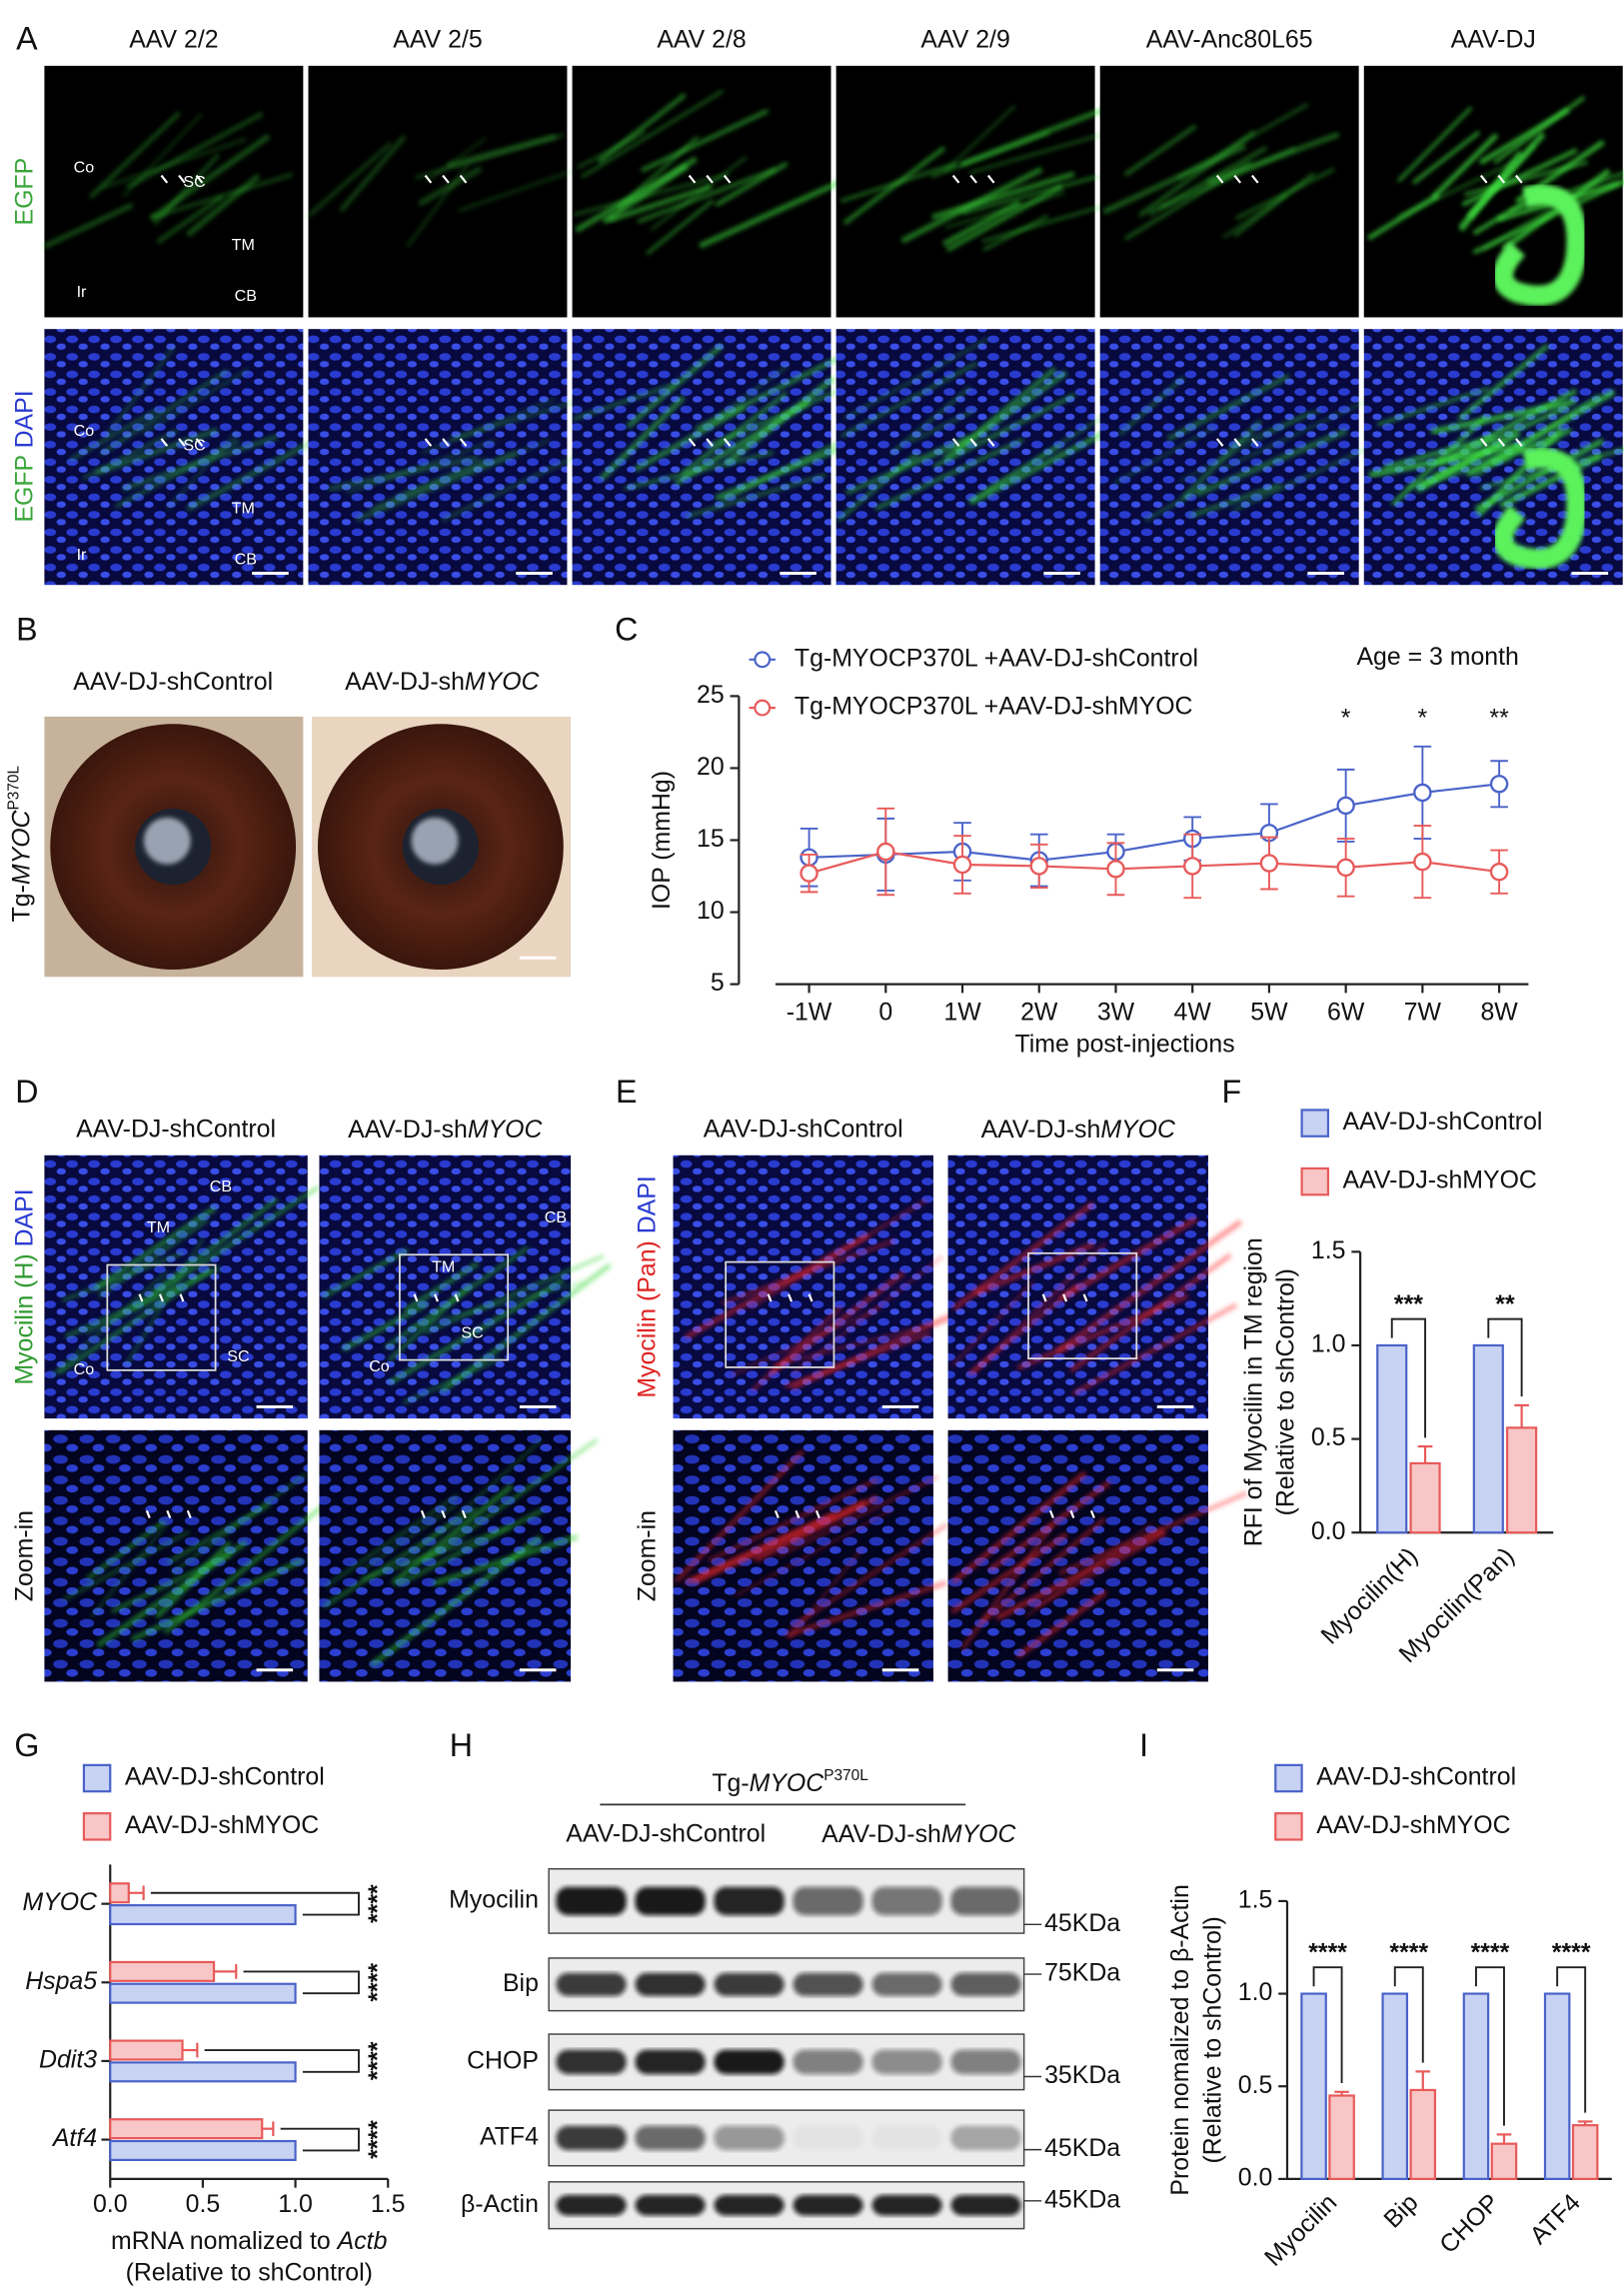 This screenshot has width=1624, height=2293. Describe the element at coordinates (503, 2060) in the screenshot. I see `blot-row-label: CHOP` at that location.